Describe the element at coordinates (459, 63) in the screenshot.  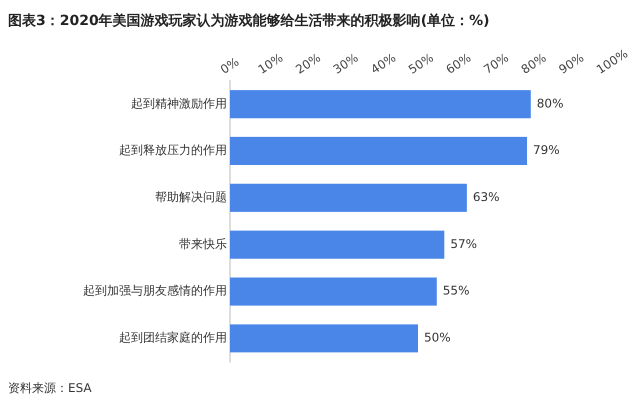
I see `x-tick-label: 60%` at that location.